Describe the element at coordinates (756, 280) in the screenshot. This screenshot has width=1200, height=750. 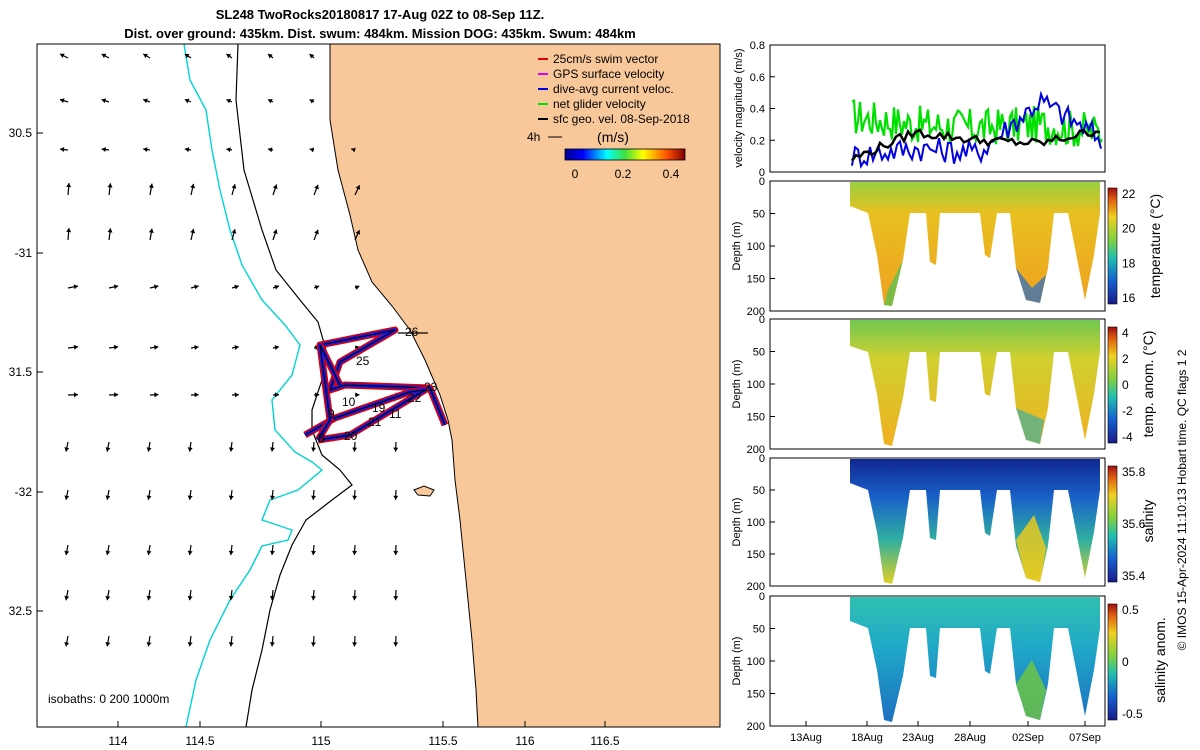
I see `depth-tick-label: 150` at that location.